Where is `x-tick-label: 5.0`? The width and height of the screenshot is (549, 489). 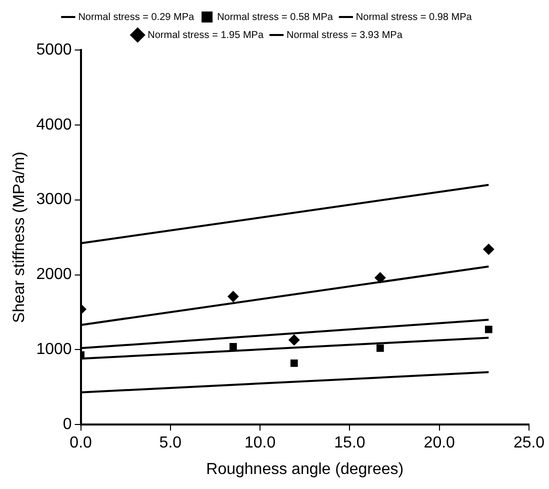
x-tick-label: 5.0 is located at coordinates (170, 443).